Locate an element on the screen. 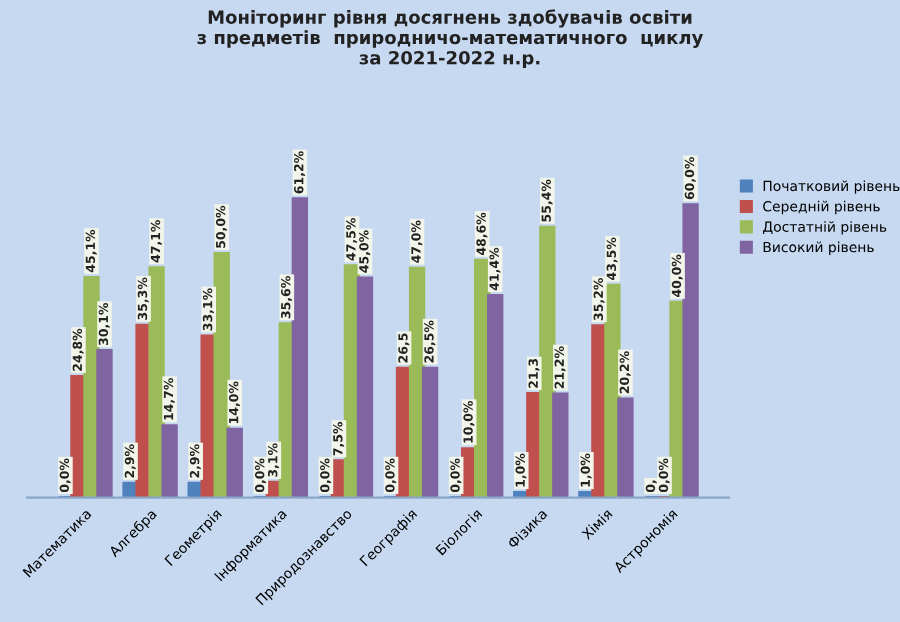 This screenshot has width=900, height=622. chart-title: Моніторинг рівня досягнень здобувачів освіти з предметів природничо-математичного циклу за 2021-2022 н.р. is located at coordinates (450, 39).